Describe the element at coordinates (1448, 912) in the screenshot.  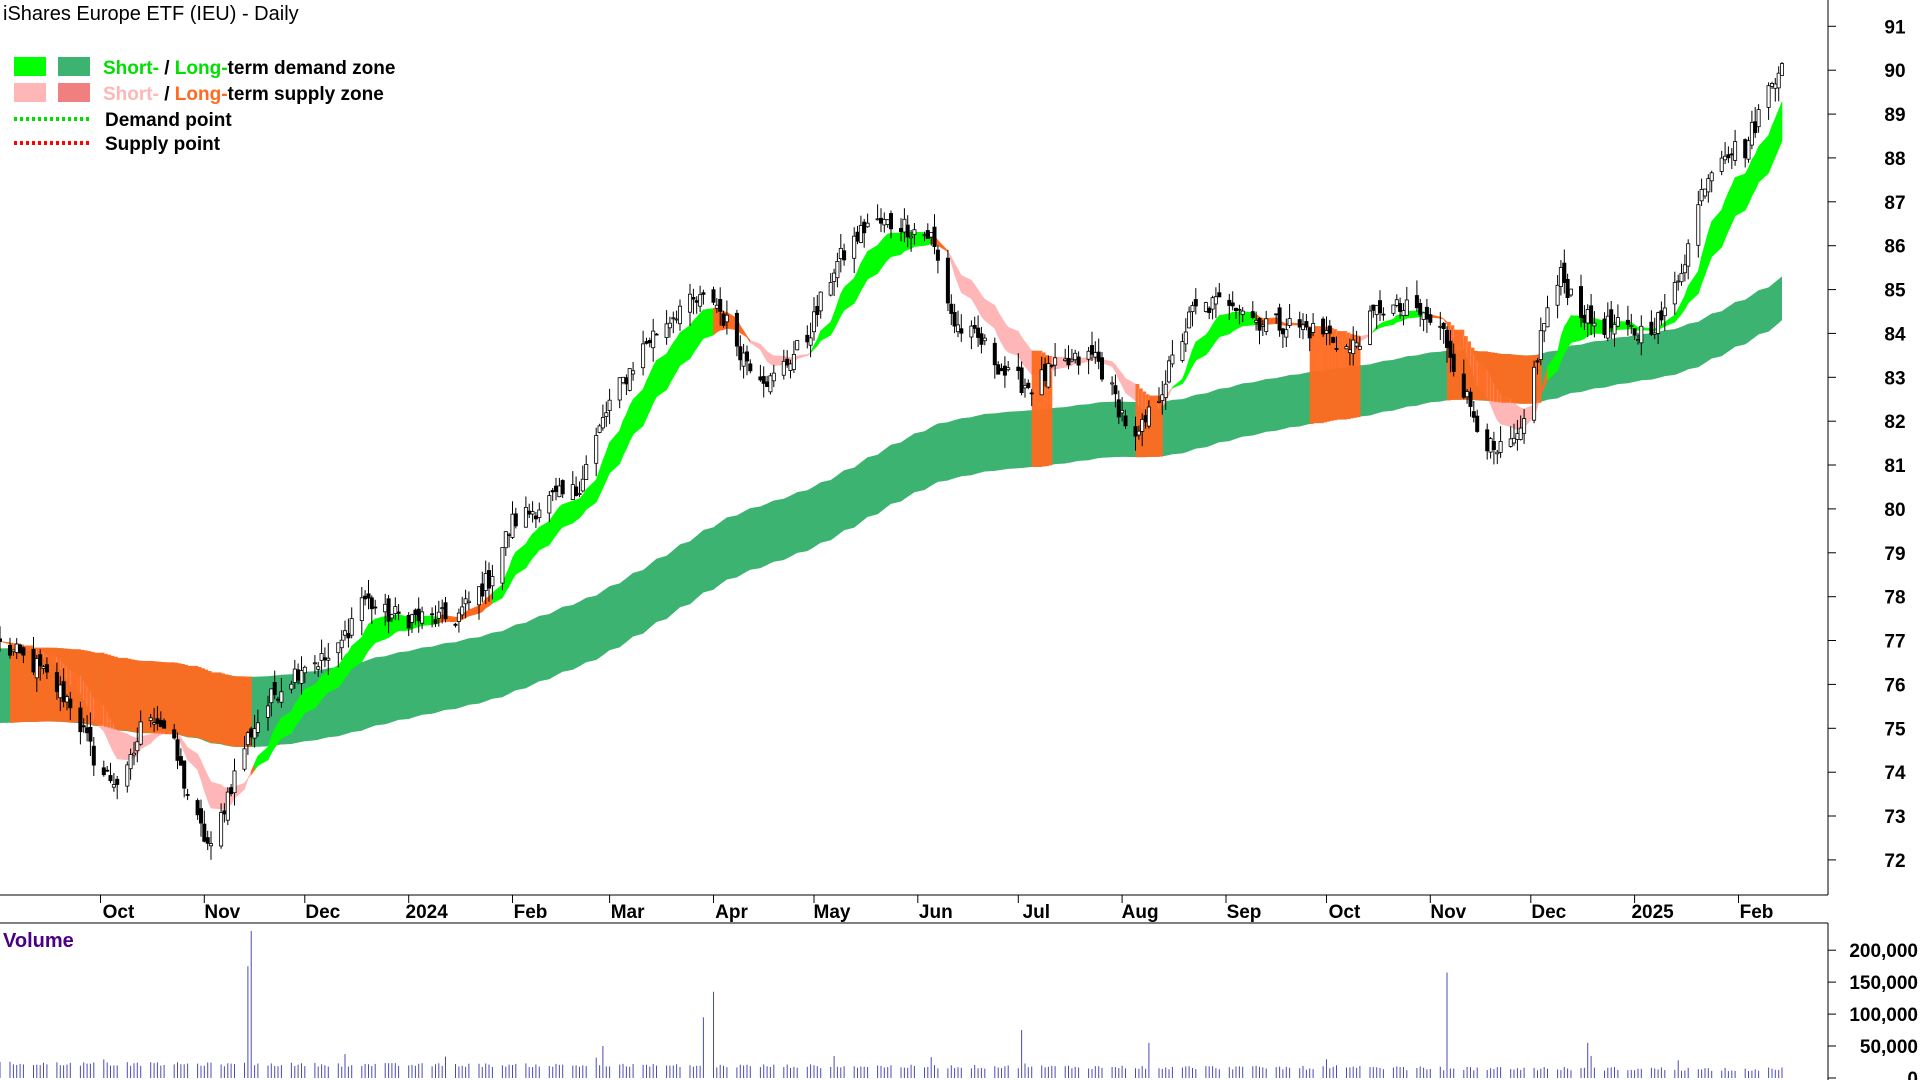
I see `date-tick-label: Nov` at that location.